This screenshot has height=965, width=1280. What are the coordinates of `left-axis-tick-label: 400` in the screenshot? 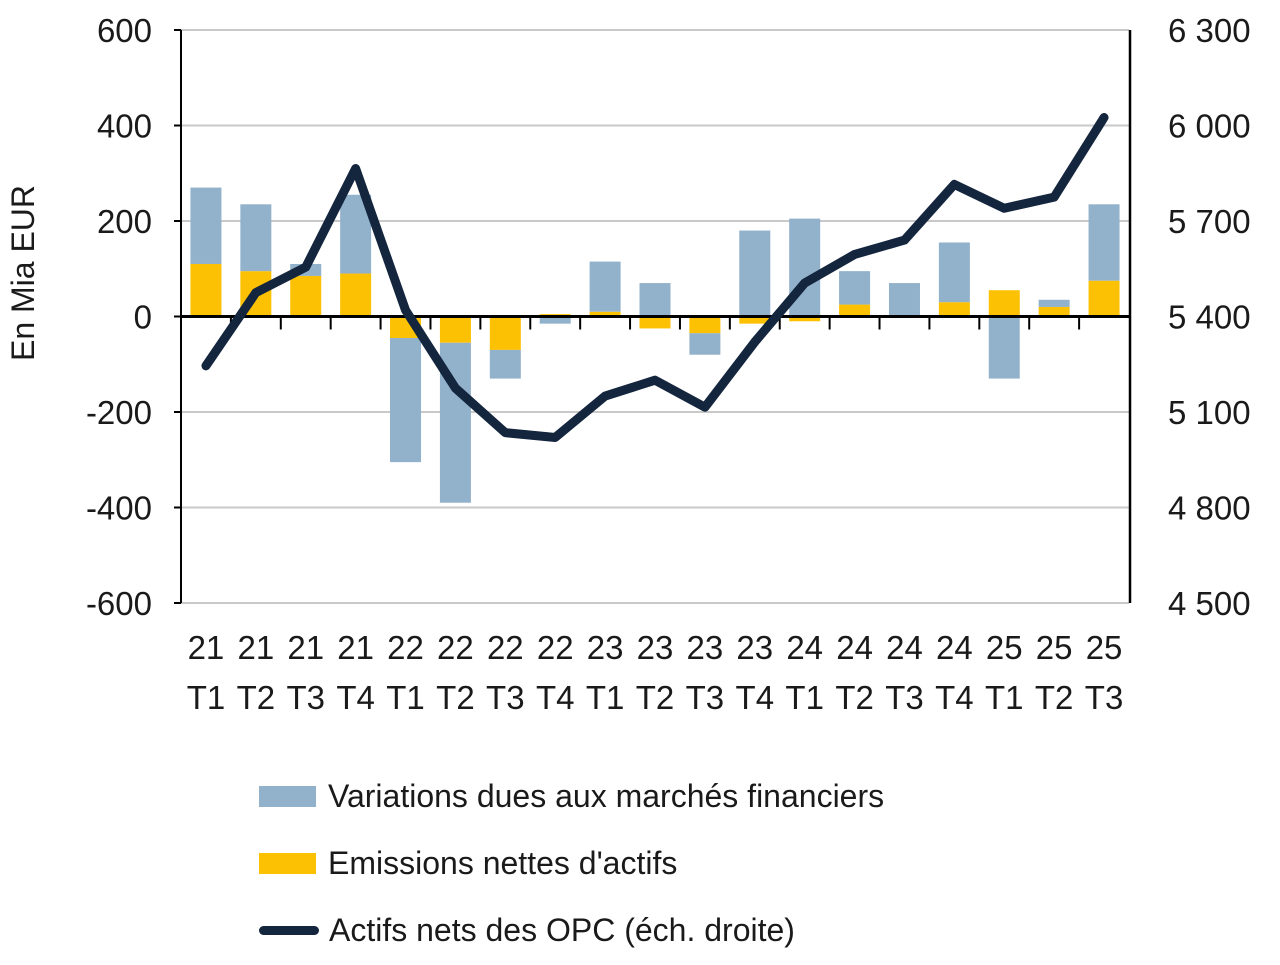 It's located at (124, 126).